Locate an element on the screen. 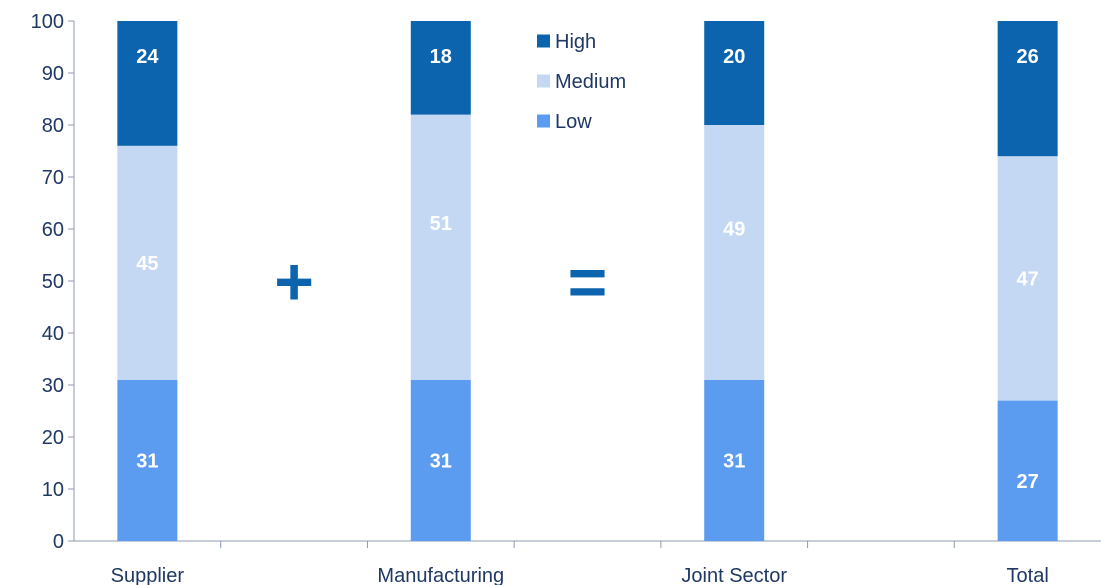 This screenshot has height=585, width=1101. plus-symbol: + is located at coordinates (294, 282).